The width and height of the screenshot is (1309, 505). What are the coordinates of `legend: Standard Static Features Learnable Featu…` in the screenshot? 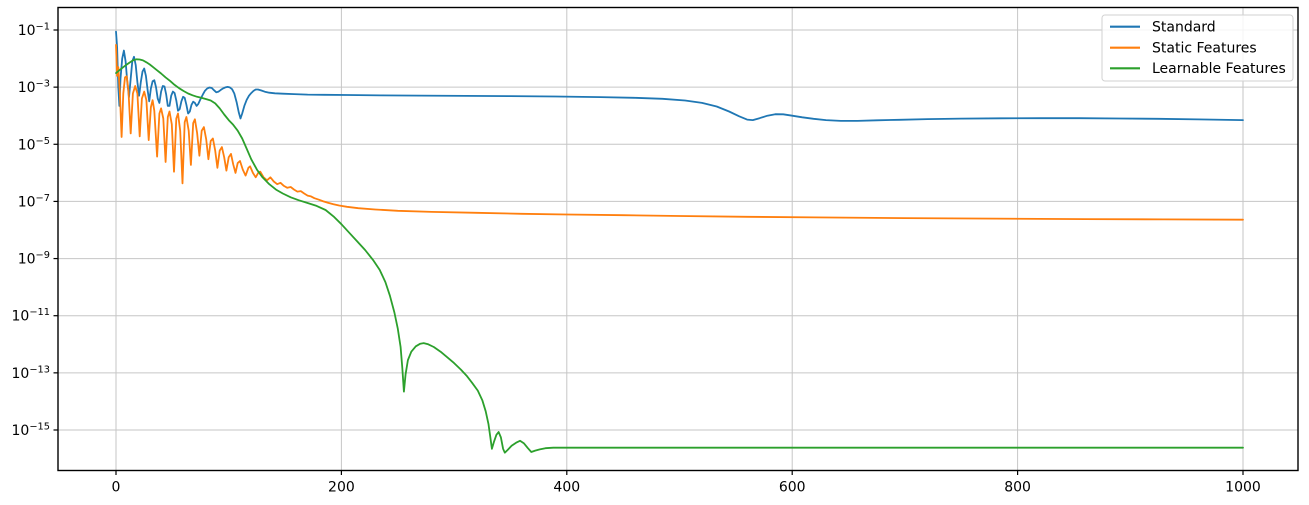 It's located at (1197, 48).